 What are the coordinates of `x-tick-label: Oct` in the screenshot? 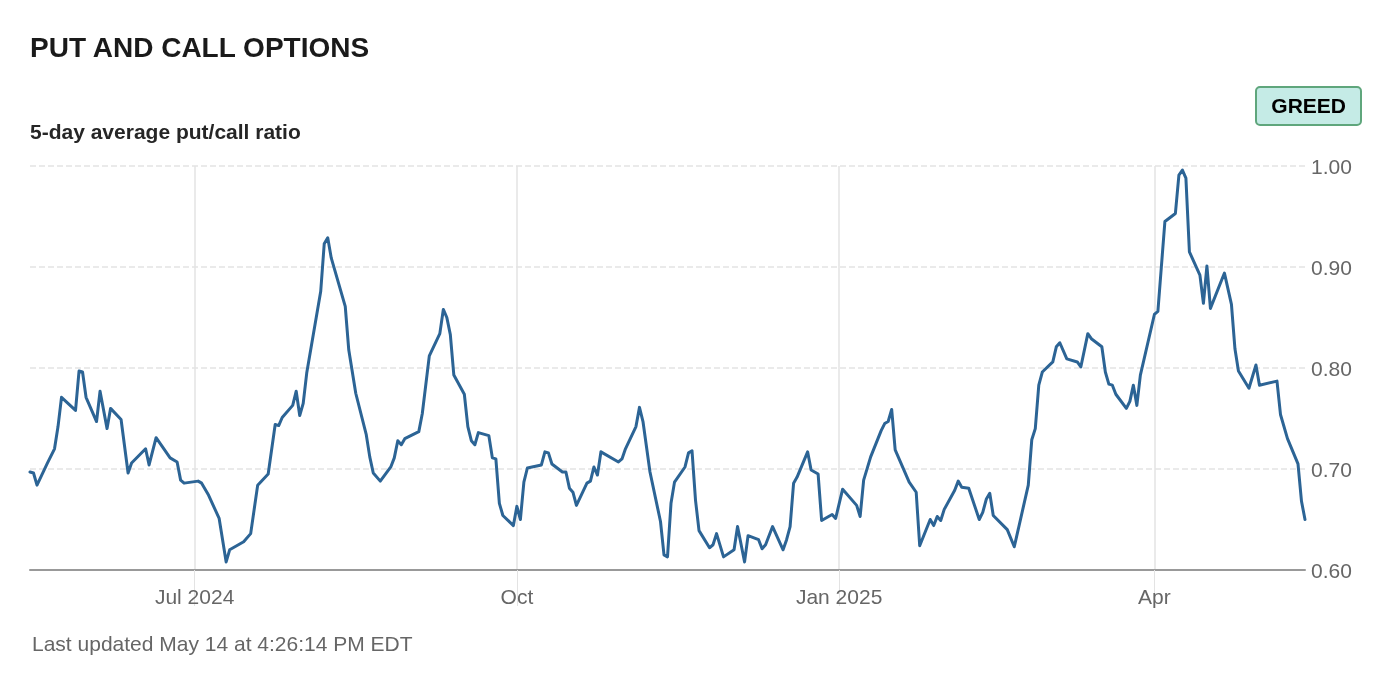 It's located at (517, 596).